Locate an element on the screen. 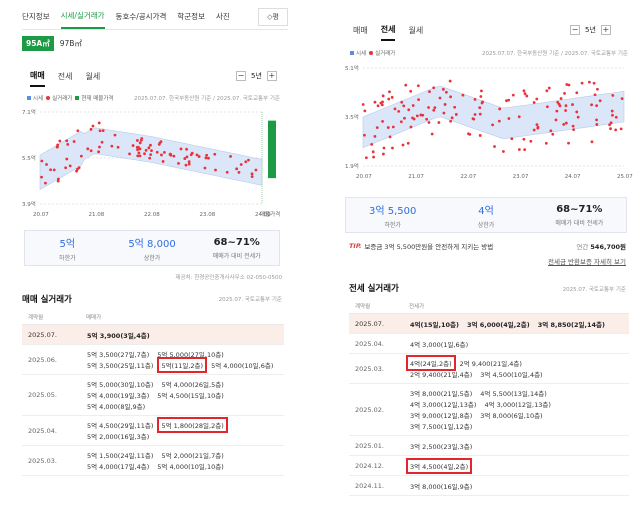 The image size is (640, 514). contract-month: 2025.05. is located at coordinates (42, 395).